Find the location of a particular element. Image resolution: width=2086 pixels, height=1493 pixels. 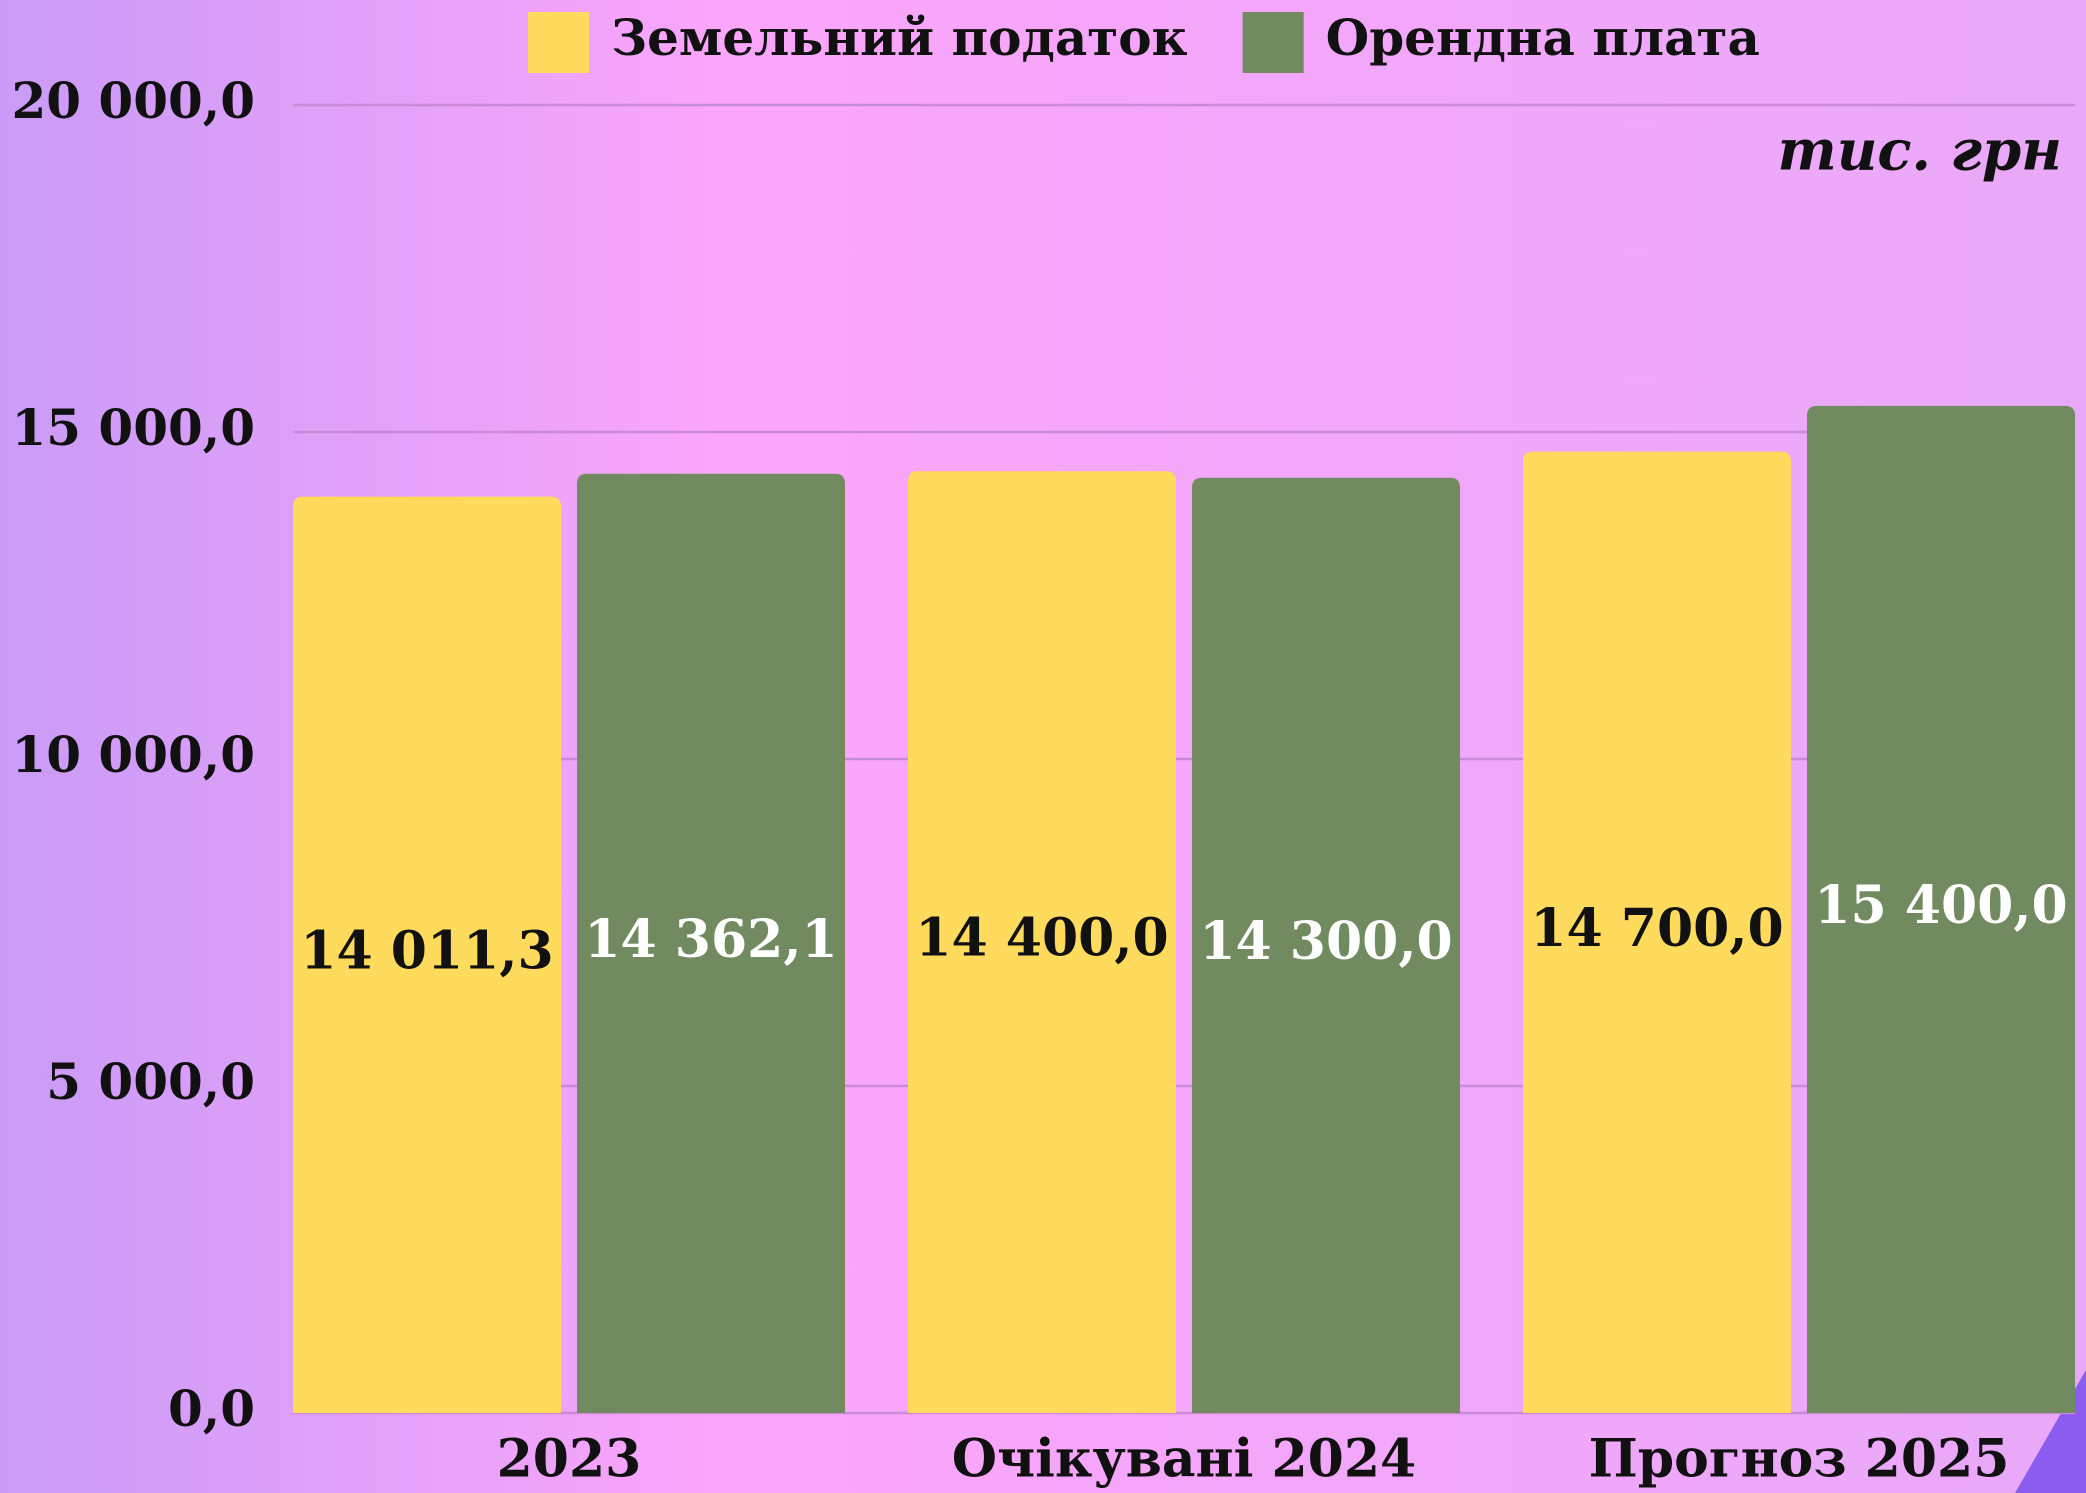

y-tick-label: 15 000,0 is located at coordinates (133, 427).